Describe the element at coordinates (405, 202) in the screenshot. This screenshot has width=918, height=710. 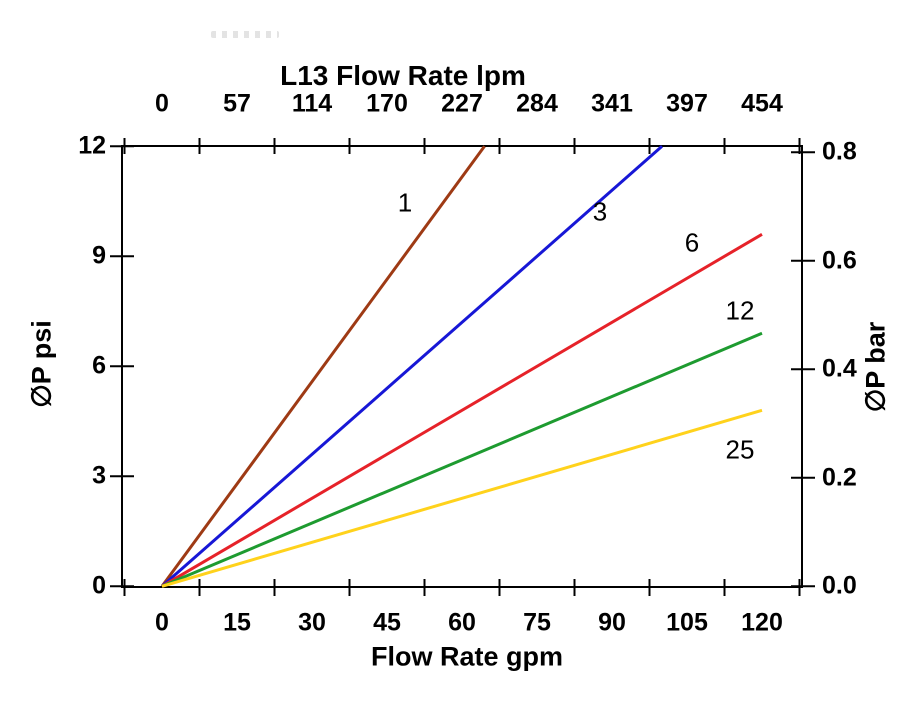
I see `series-label-1: 1` at that location.